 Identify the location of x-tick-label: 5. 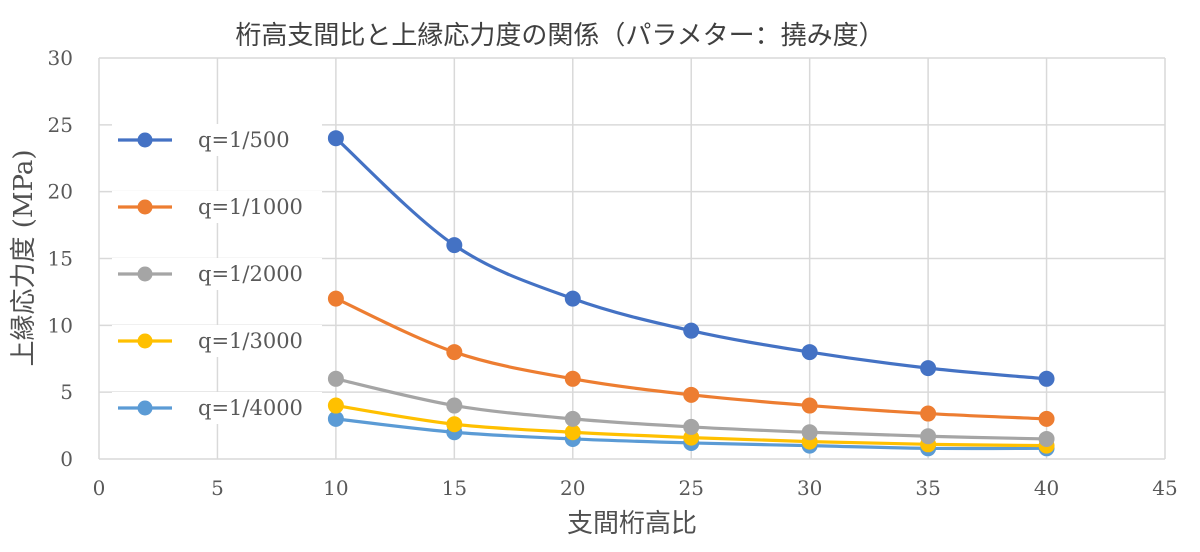
(217, 488).